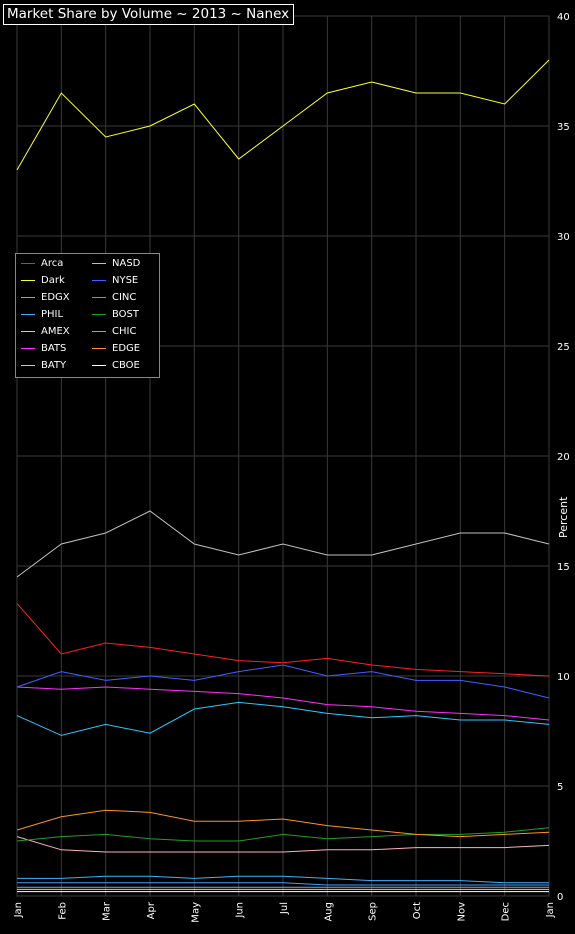  What do you see at coordinates (126, 348) in the screenshot?
I see `legend-label: EDGE` at bounding box center [126, 348].